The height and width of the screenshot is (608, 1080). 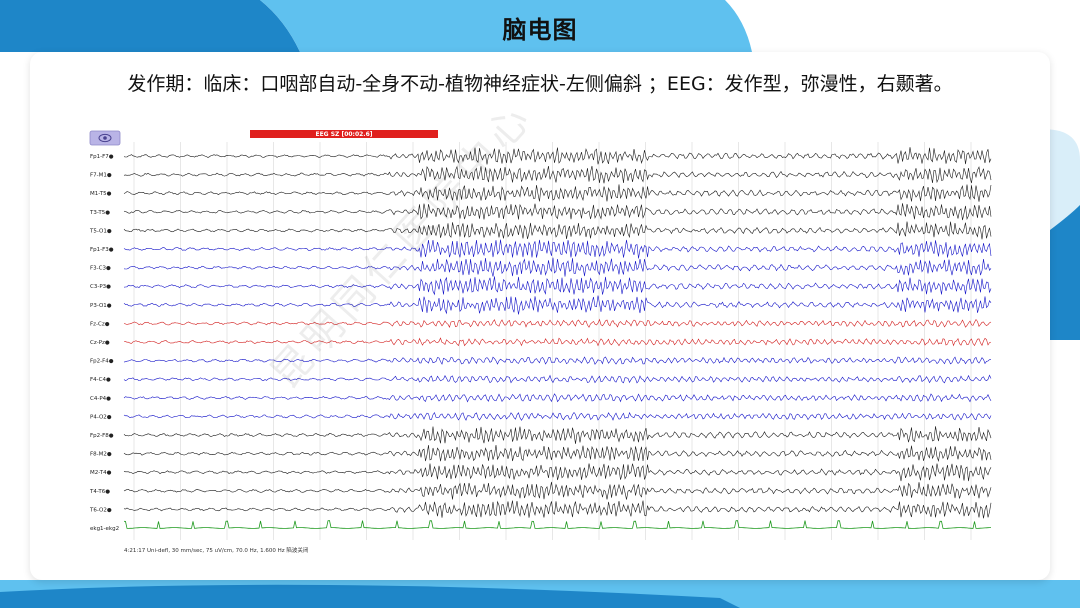 I want to click on channel-label: M1-T5●, so click(x=101, y=194).